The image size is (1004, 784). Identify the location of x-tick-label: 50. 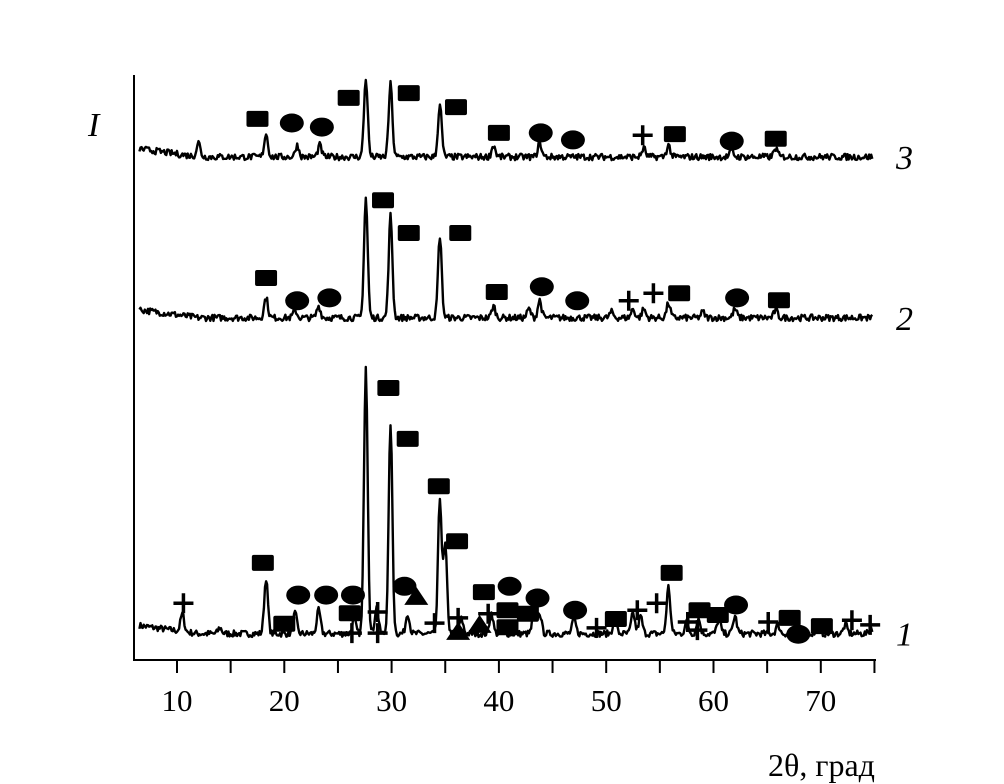
(606, 700).